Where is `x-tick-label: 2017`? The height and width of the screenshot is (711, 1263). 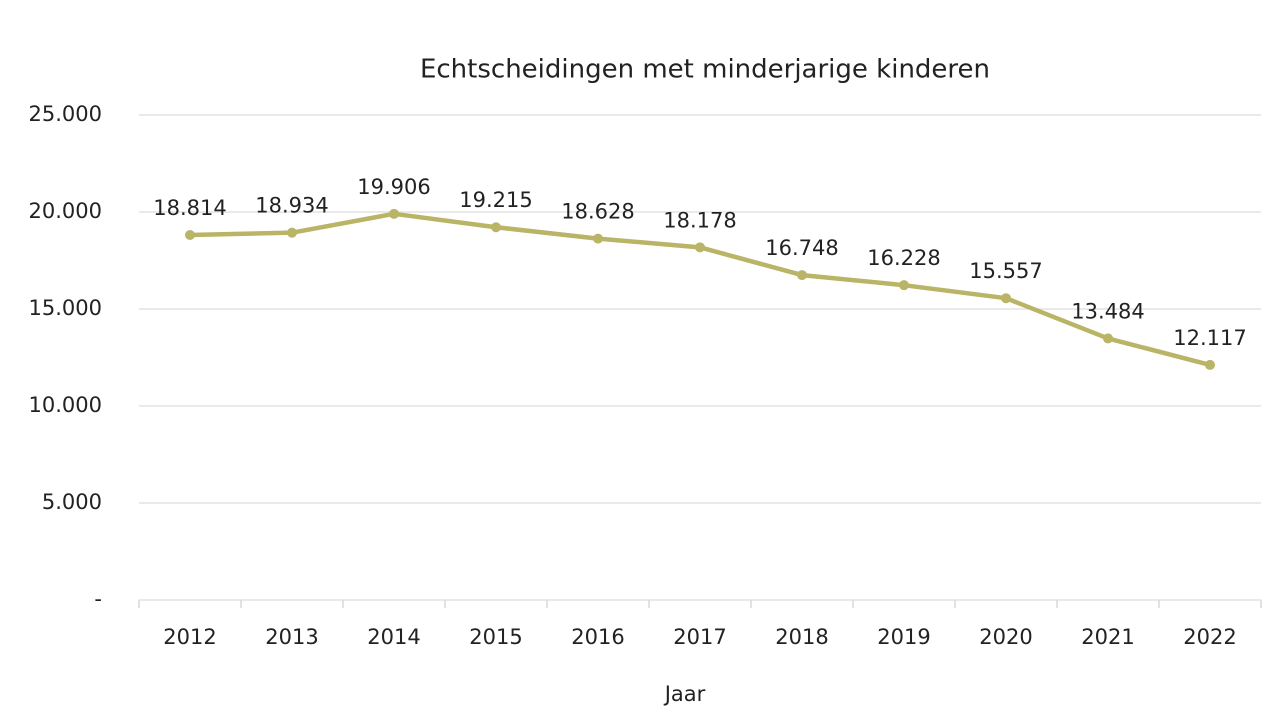 x-tick-label: 2017 is located at coordinates (699, 637).